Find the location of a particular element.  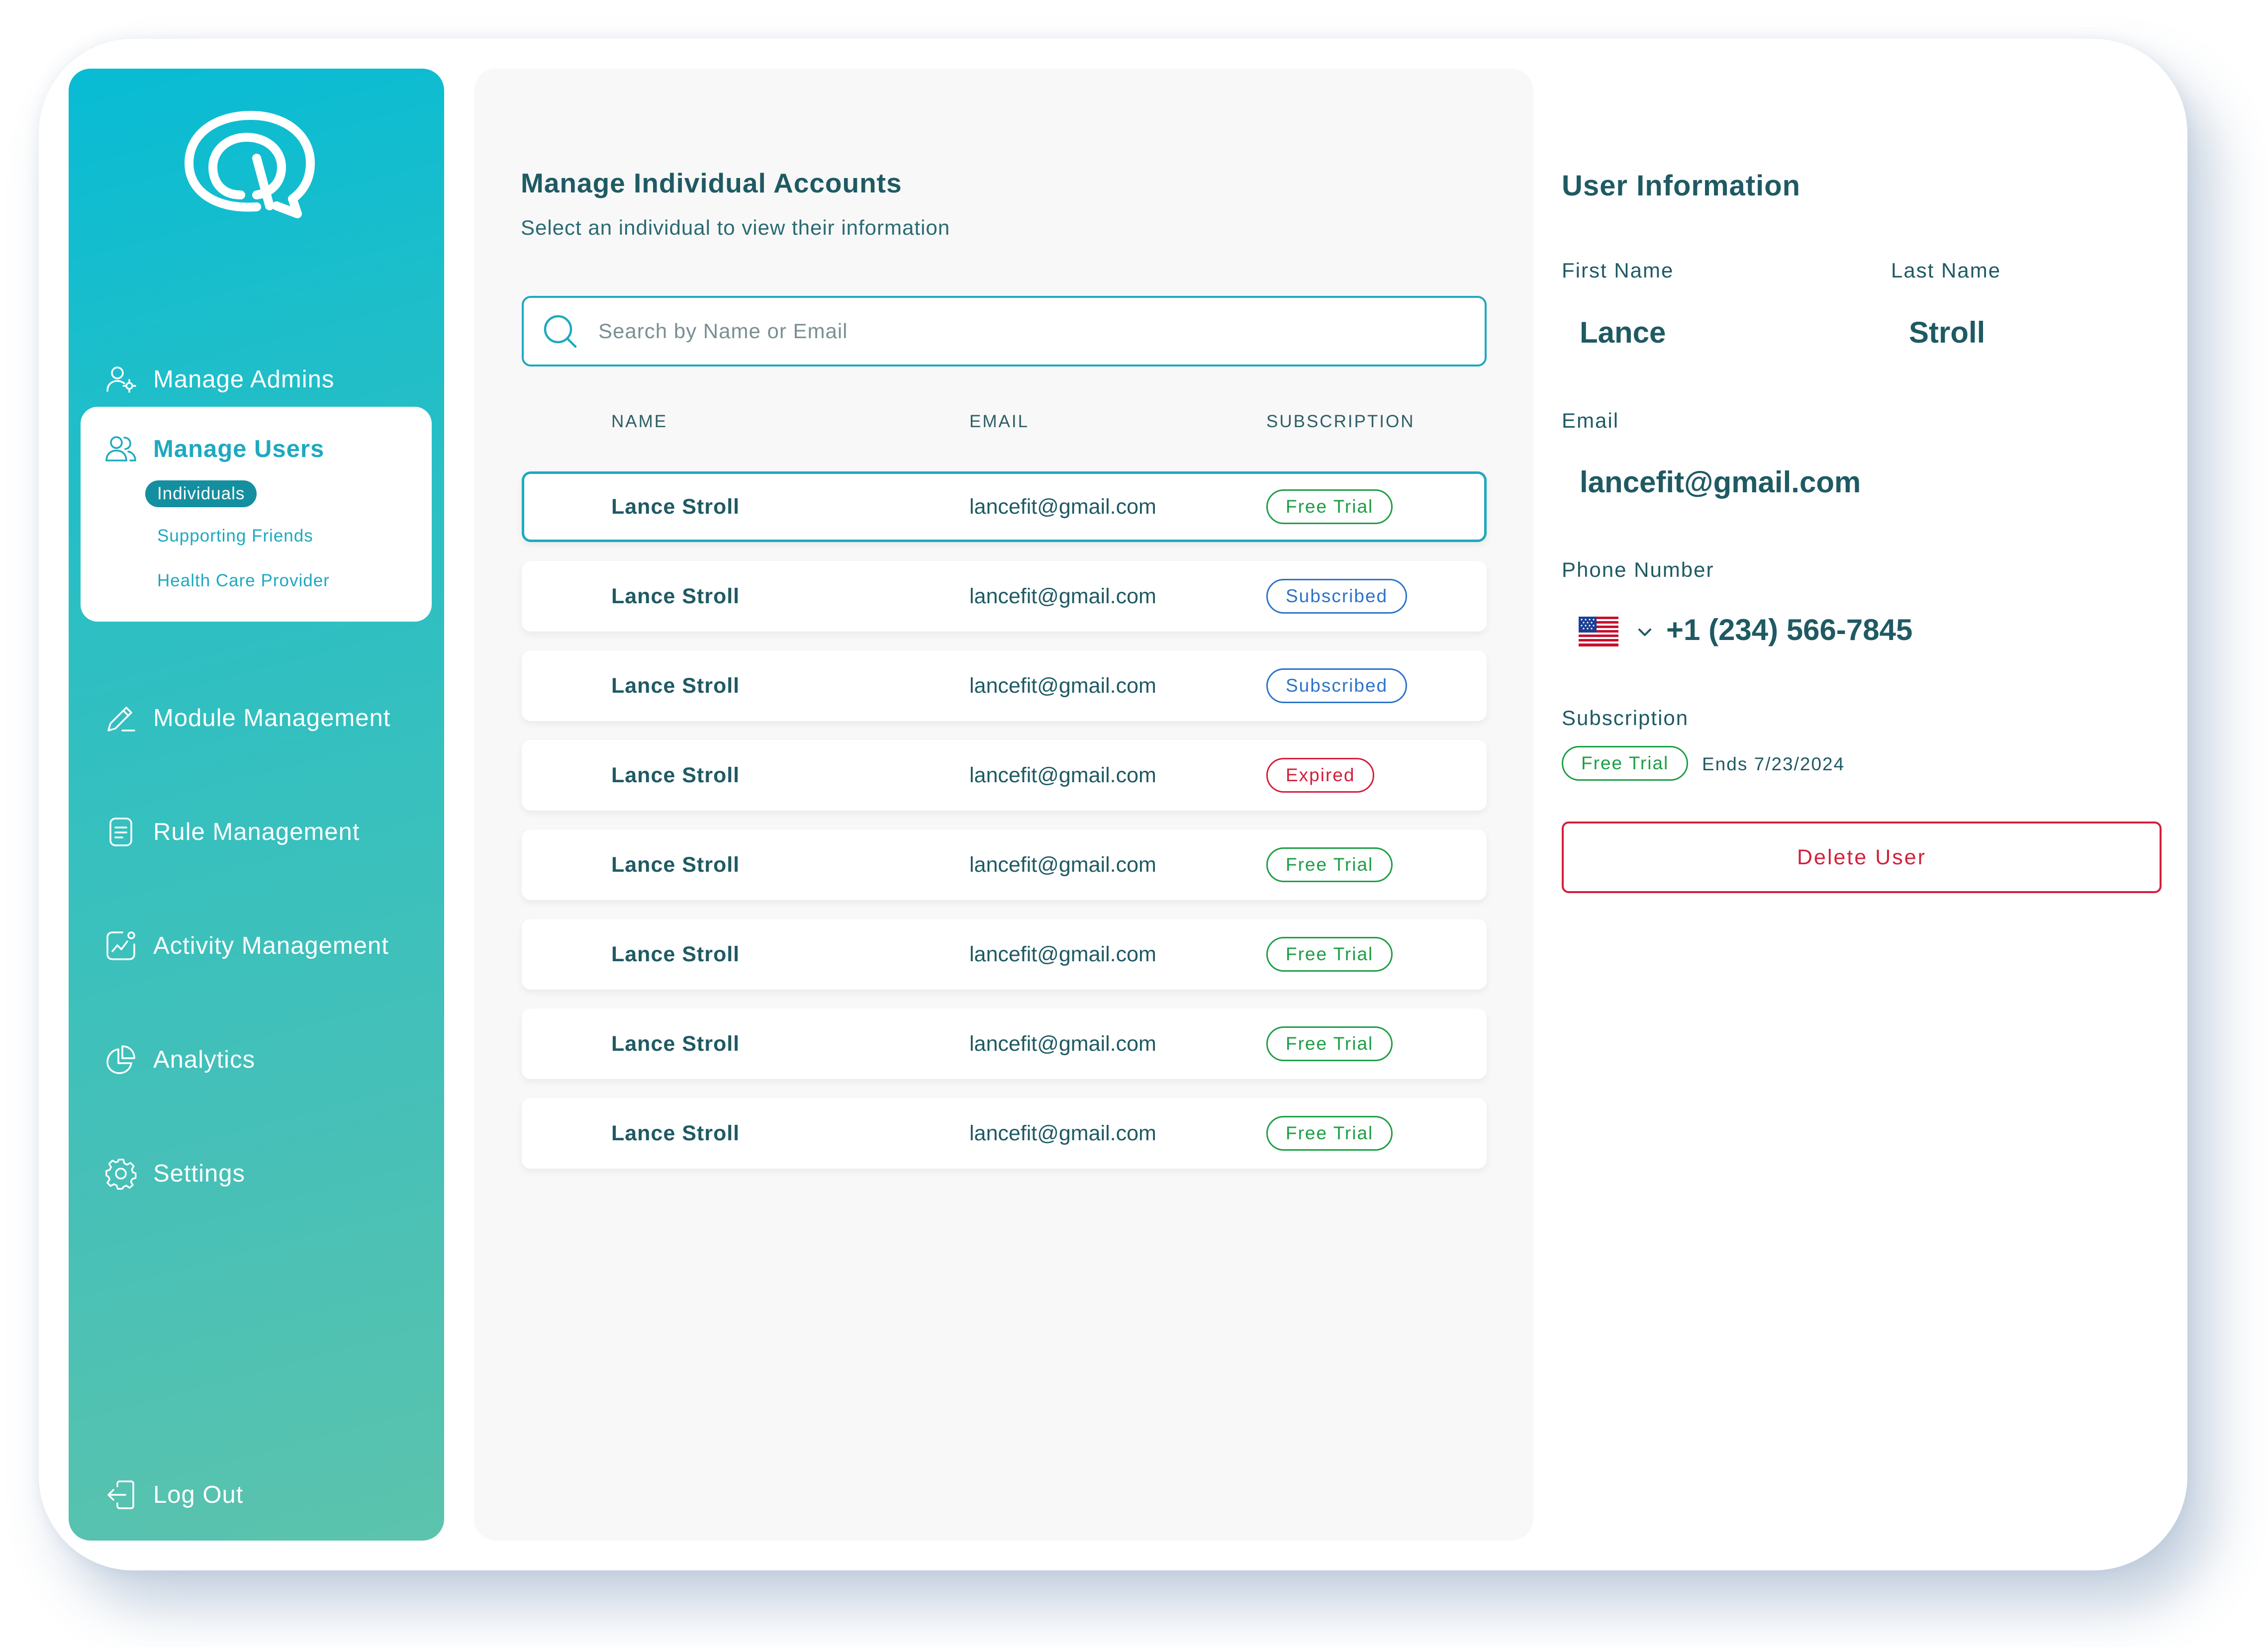

nav-manage-admins: Manage Admins is located at coordinates (219, 379).